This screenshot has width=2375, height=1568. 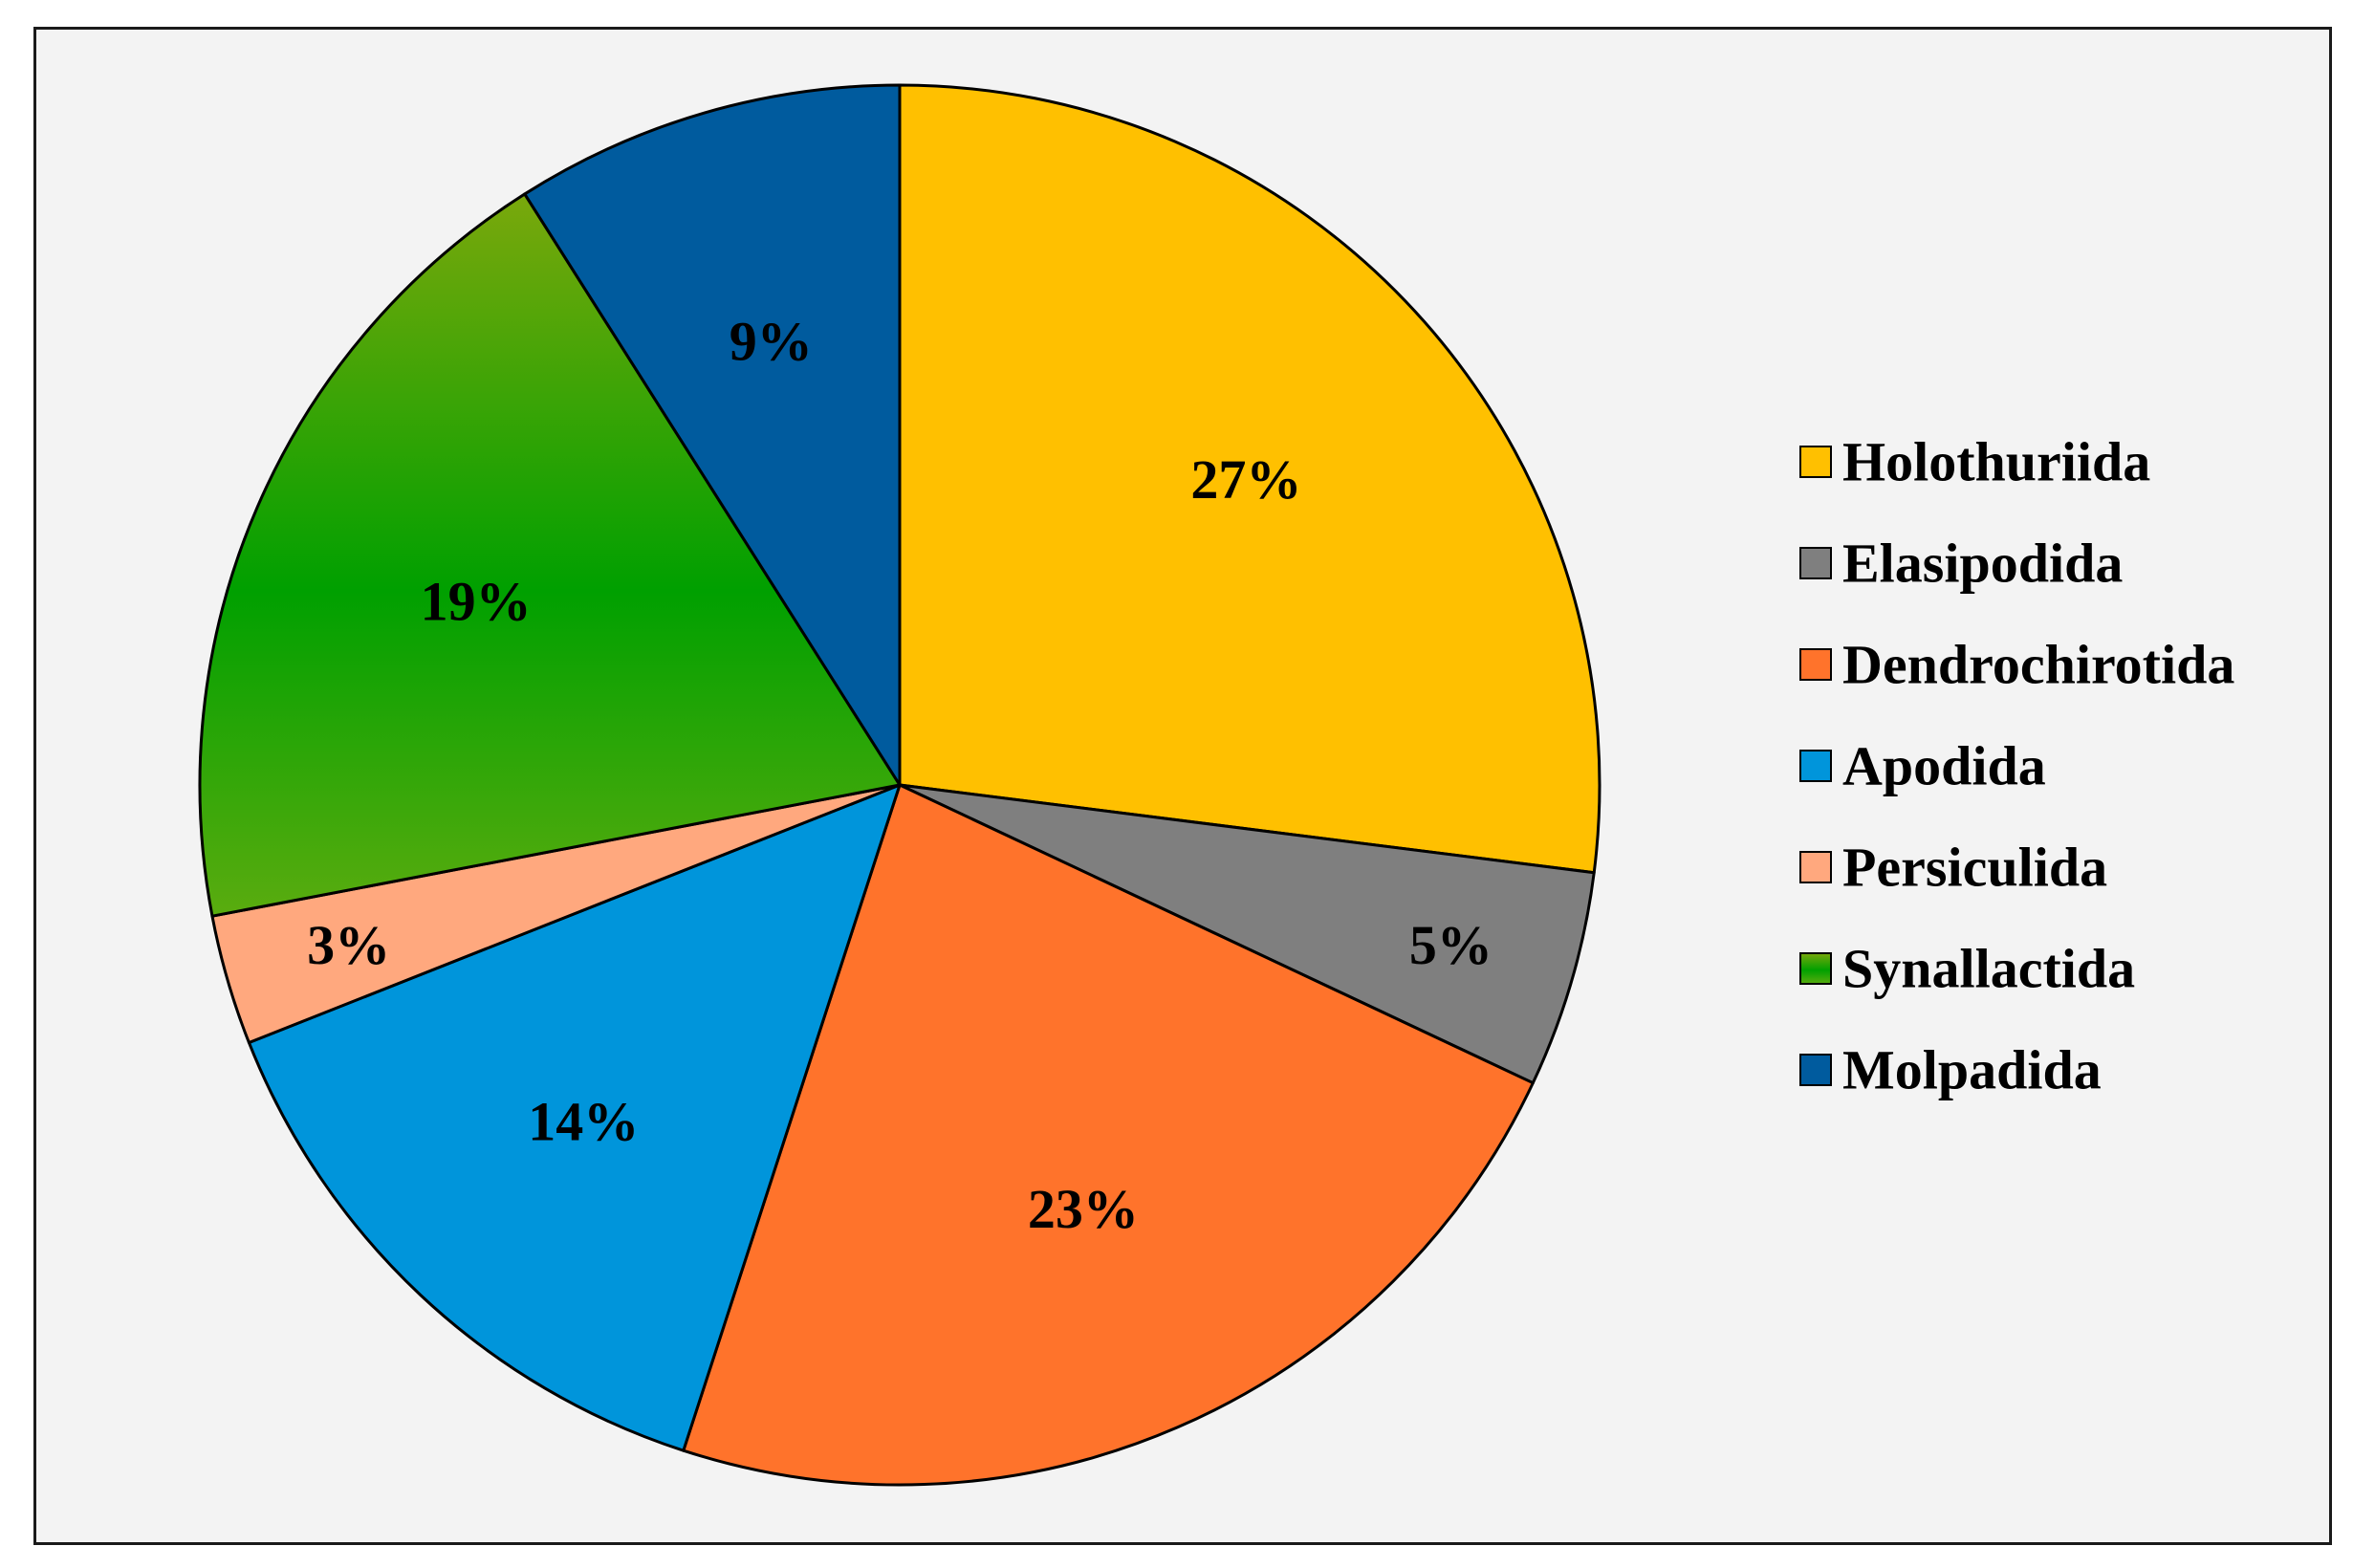 What do you see at coordinates (1944, 766) in the screenshot?
I see `legend-label-apodida: Apodida` at bounding box center [1944, 766].